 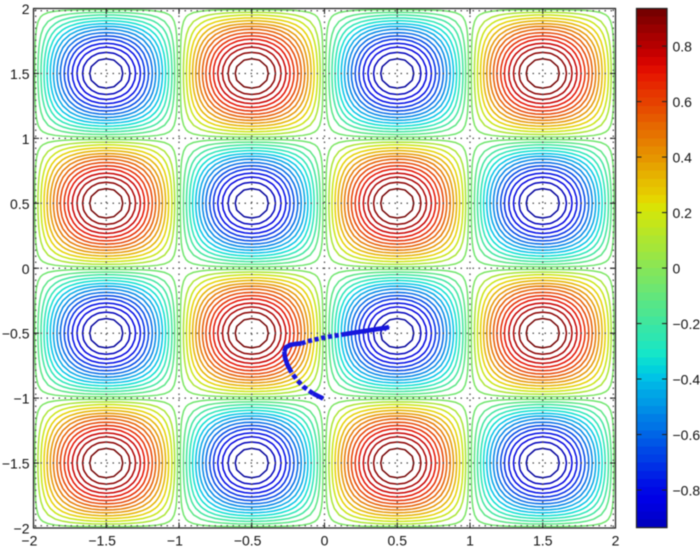 What do you see at coordinates (683, 47) in the screenshot?
I see `svg-text: 0.8` at bounding box center [683, 47].